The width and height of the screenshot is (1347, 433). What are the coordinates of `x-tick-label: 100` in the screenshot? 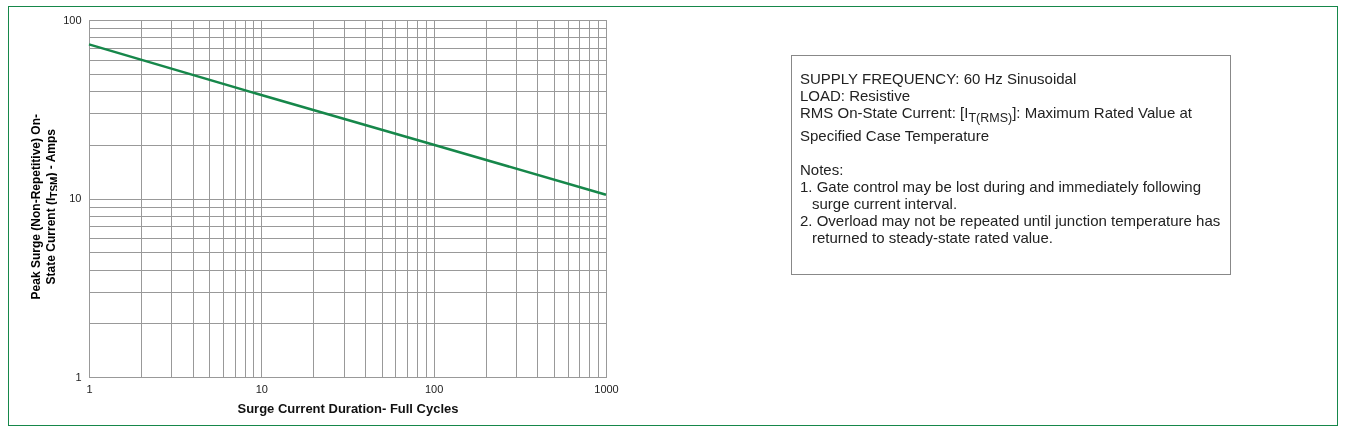 It's located at (434, 388).